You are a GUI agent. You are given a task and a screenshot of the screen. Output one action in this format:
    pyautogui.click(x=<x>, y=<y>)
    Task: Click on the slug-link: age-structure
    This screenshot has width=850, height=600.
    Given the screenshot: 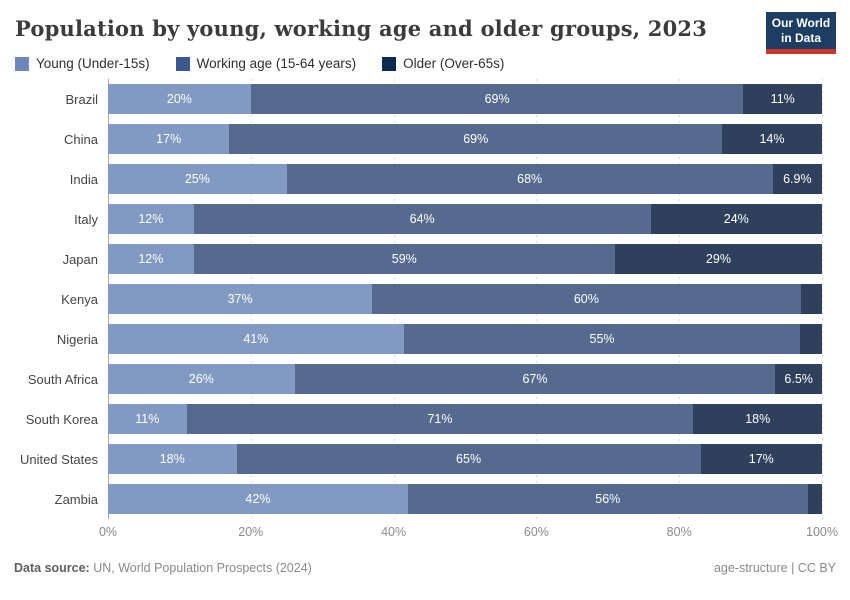 What is the action you would take?
    pyautogui.click(x=750, y=568)
    